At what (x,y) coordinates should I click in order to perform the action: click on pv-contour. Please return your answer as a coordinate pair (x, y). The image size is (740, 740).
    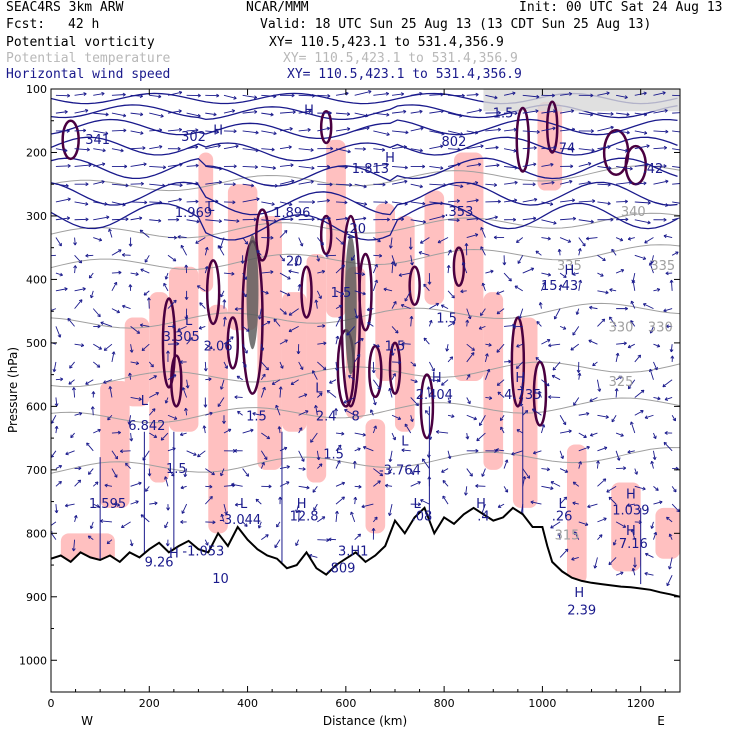
    Looking at the image, I should click on (176, 381).